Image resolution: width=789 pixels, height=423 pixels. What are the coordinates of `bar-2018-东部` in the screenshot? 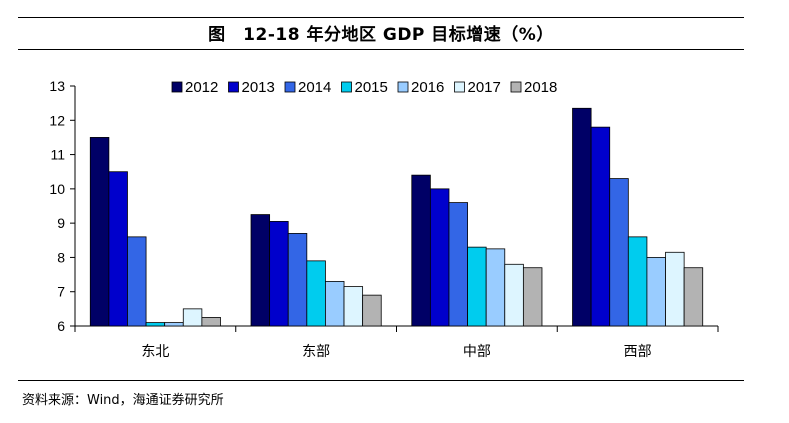 It's located at (372, 310).